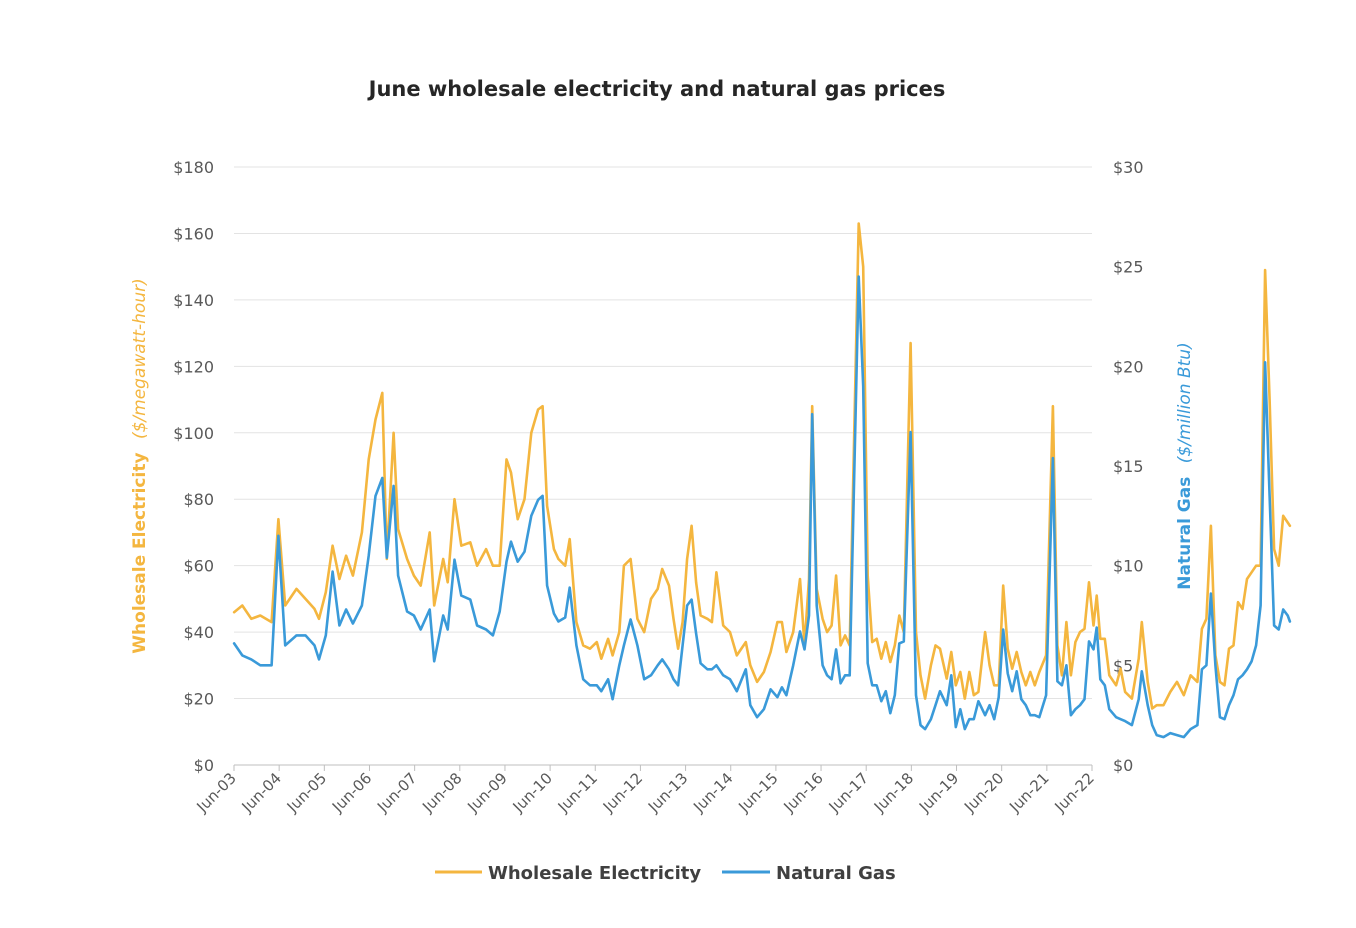  What do you see at coordinates (193, 167) in the screenshot?
I see `left-y-tick-label: $180` at bounding box center [193, 167].